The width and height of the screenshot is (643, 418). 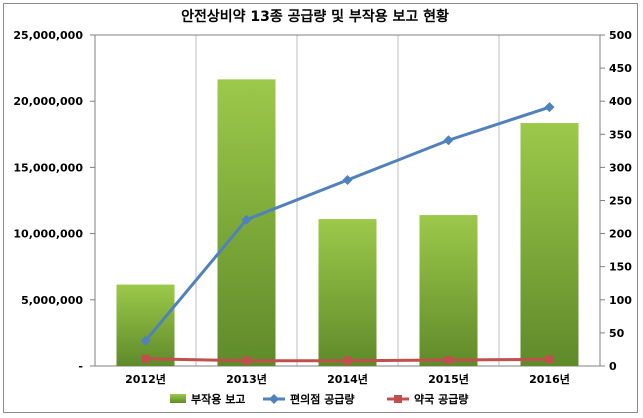 What do you see at coordinates (620, 101) in the screenshot?
I see `y-right-tick-label: 400` at bounding box center [620, 101].